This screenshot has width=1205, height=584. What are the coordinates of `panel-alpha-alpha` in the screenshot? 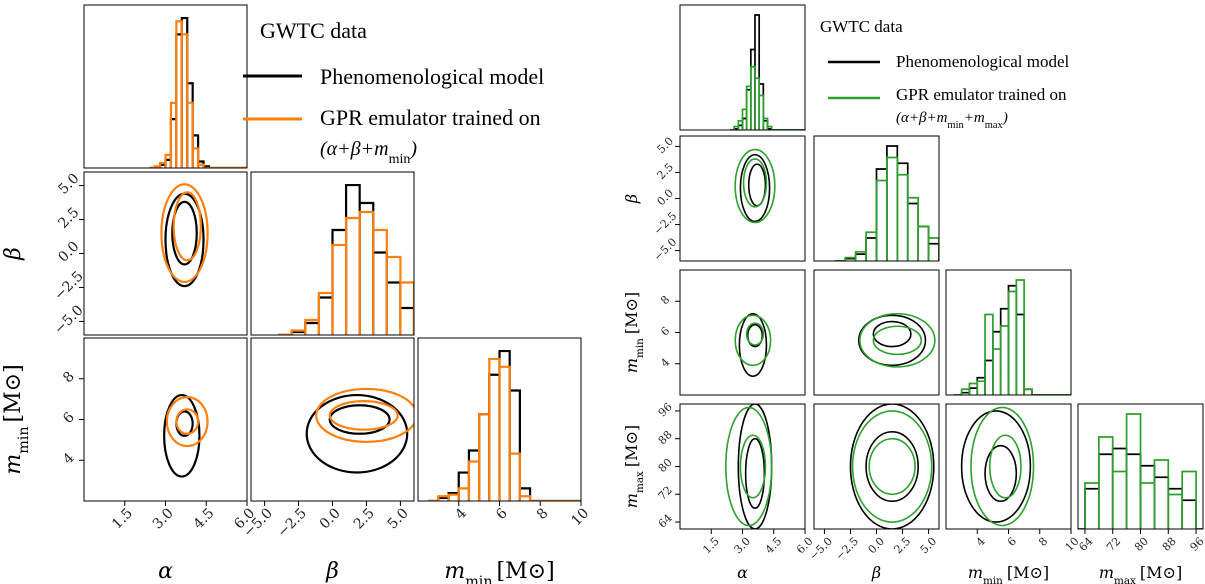 It's located at (742, 67).